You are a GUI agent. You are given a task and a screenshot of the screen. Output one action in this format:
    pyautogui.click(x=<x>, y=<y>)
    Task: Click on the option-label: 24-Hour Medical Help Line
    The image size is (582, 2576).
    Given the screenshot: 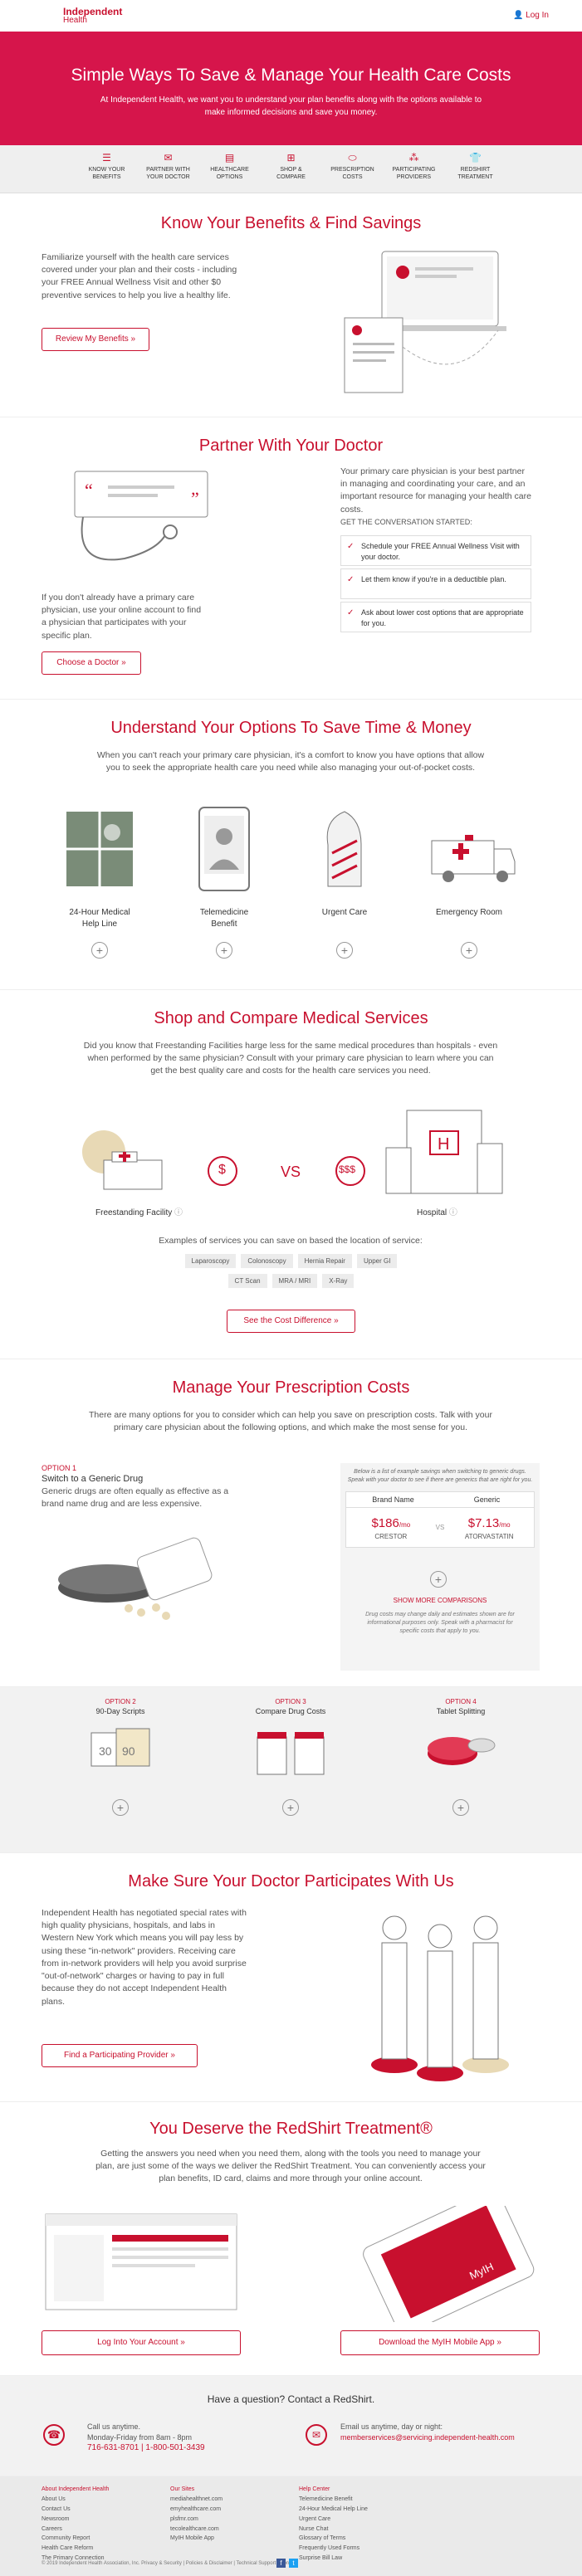 What is the action you would take?
    pyautogui.click(x=99, y=918)
    